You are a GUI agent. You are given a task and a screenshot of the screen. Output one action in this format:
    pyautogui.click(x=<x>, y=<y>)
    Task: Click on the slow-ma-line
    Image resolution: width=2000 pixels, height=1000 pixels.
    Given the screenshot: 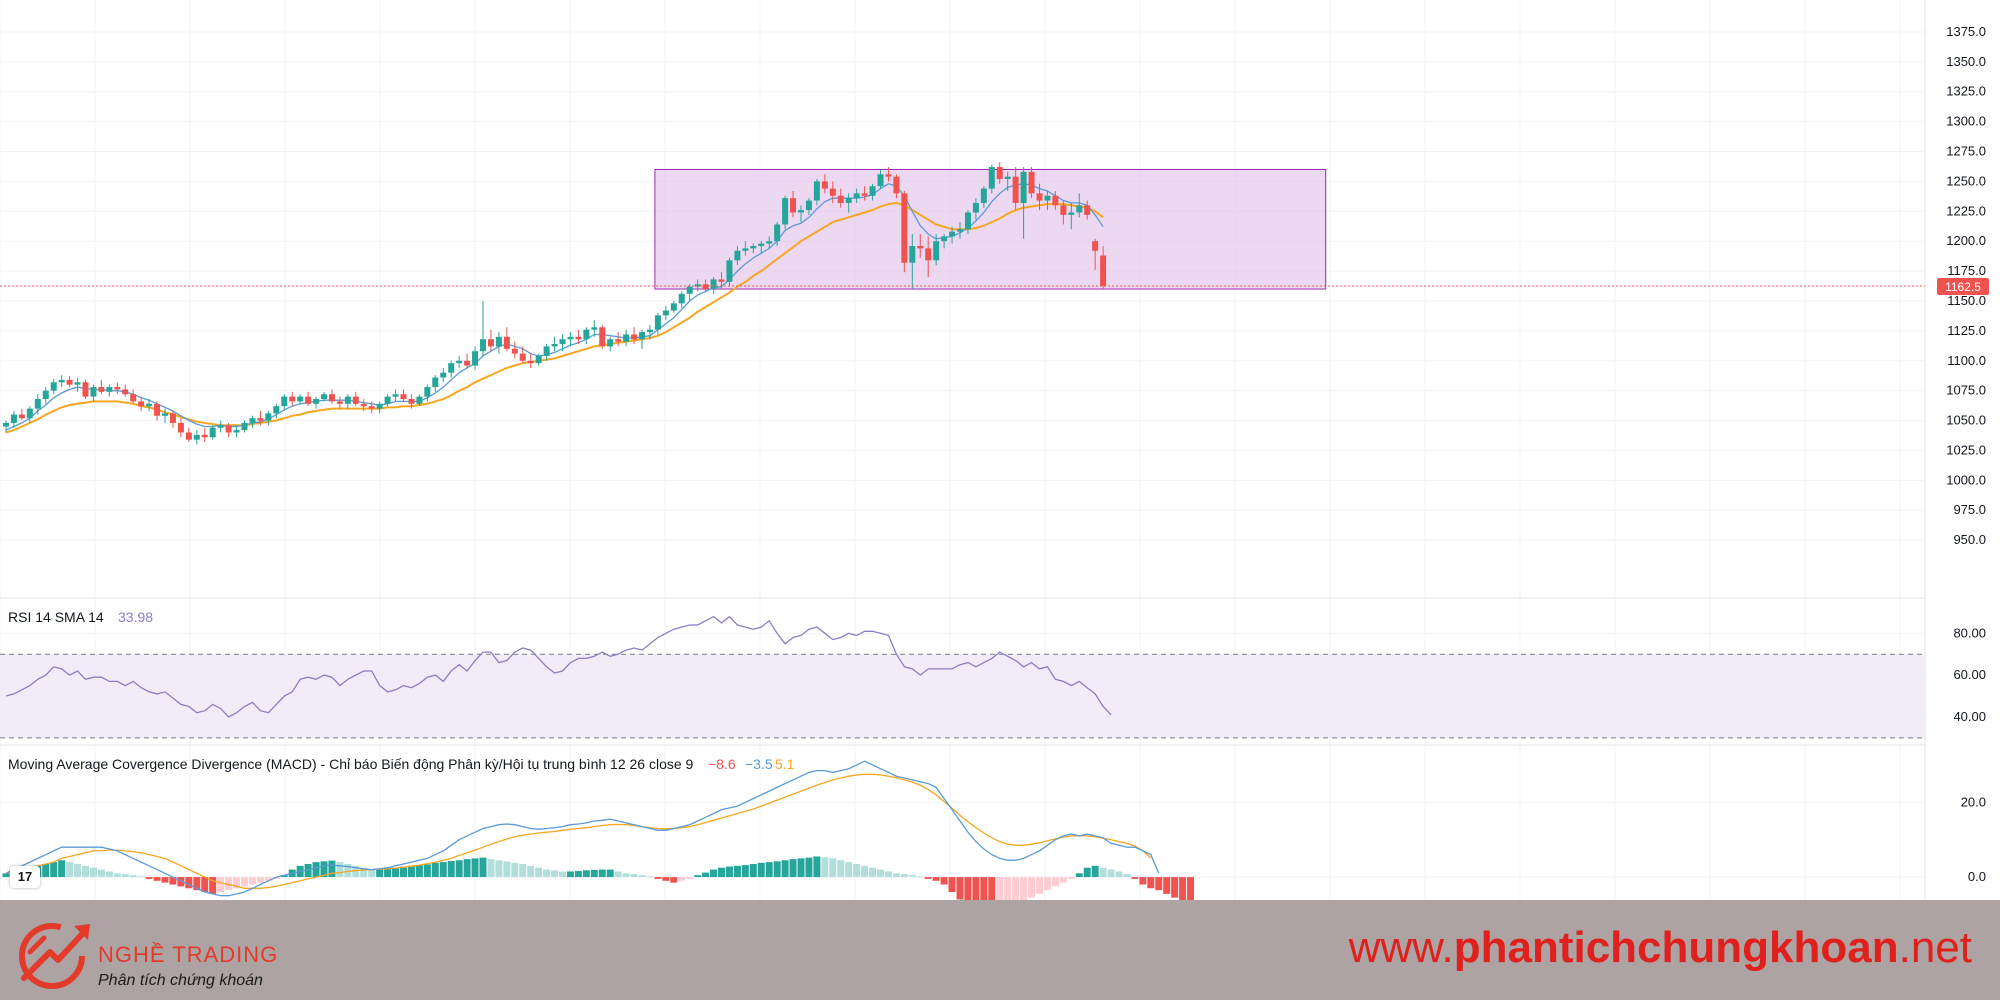 What is the action you would take?
    pyautogui.click(x=554, y=317)
    